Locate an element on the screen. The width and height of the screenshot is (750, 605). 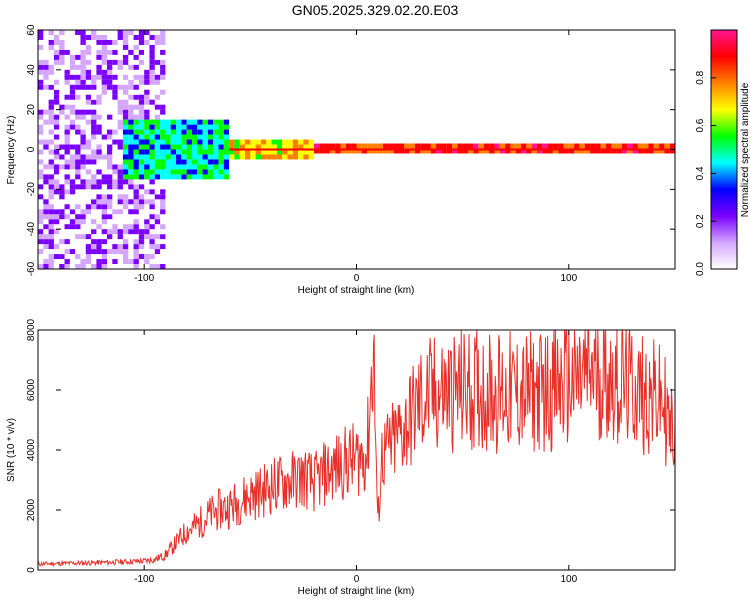
y-tick-label: 40 is located at coordinates (31, 70).